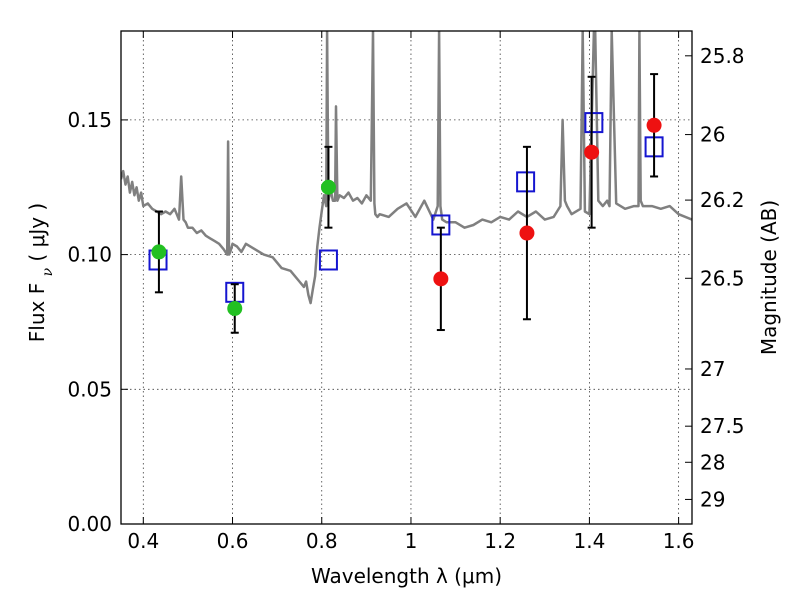 The height and width of the screenshot is (600, 800). Describe the element at coordinates (89, 389) in the screenshot. I see `y-tick-label: 0.05` at that location.